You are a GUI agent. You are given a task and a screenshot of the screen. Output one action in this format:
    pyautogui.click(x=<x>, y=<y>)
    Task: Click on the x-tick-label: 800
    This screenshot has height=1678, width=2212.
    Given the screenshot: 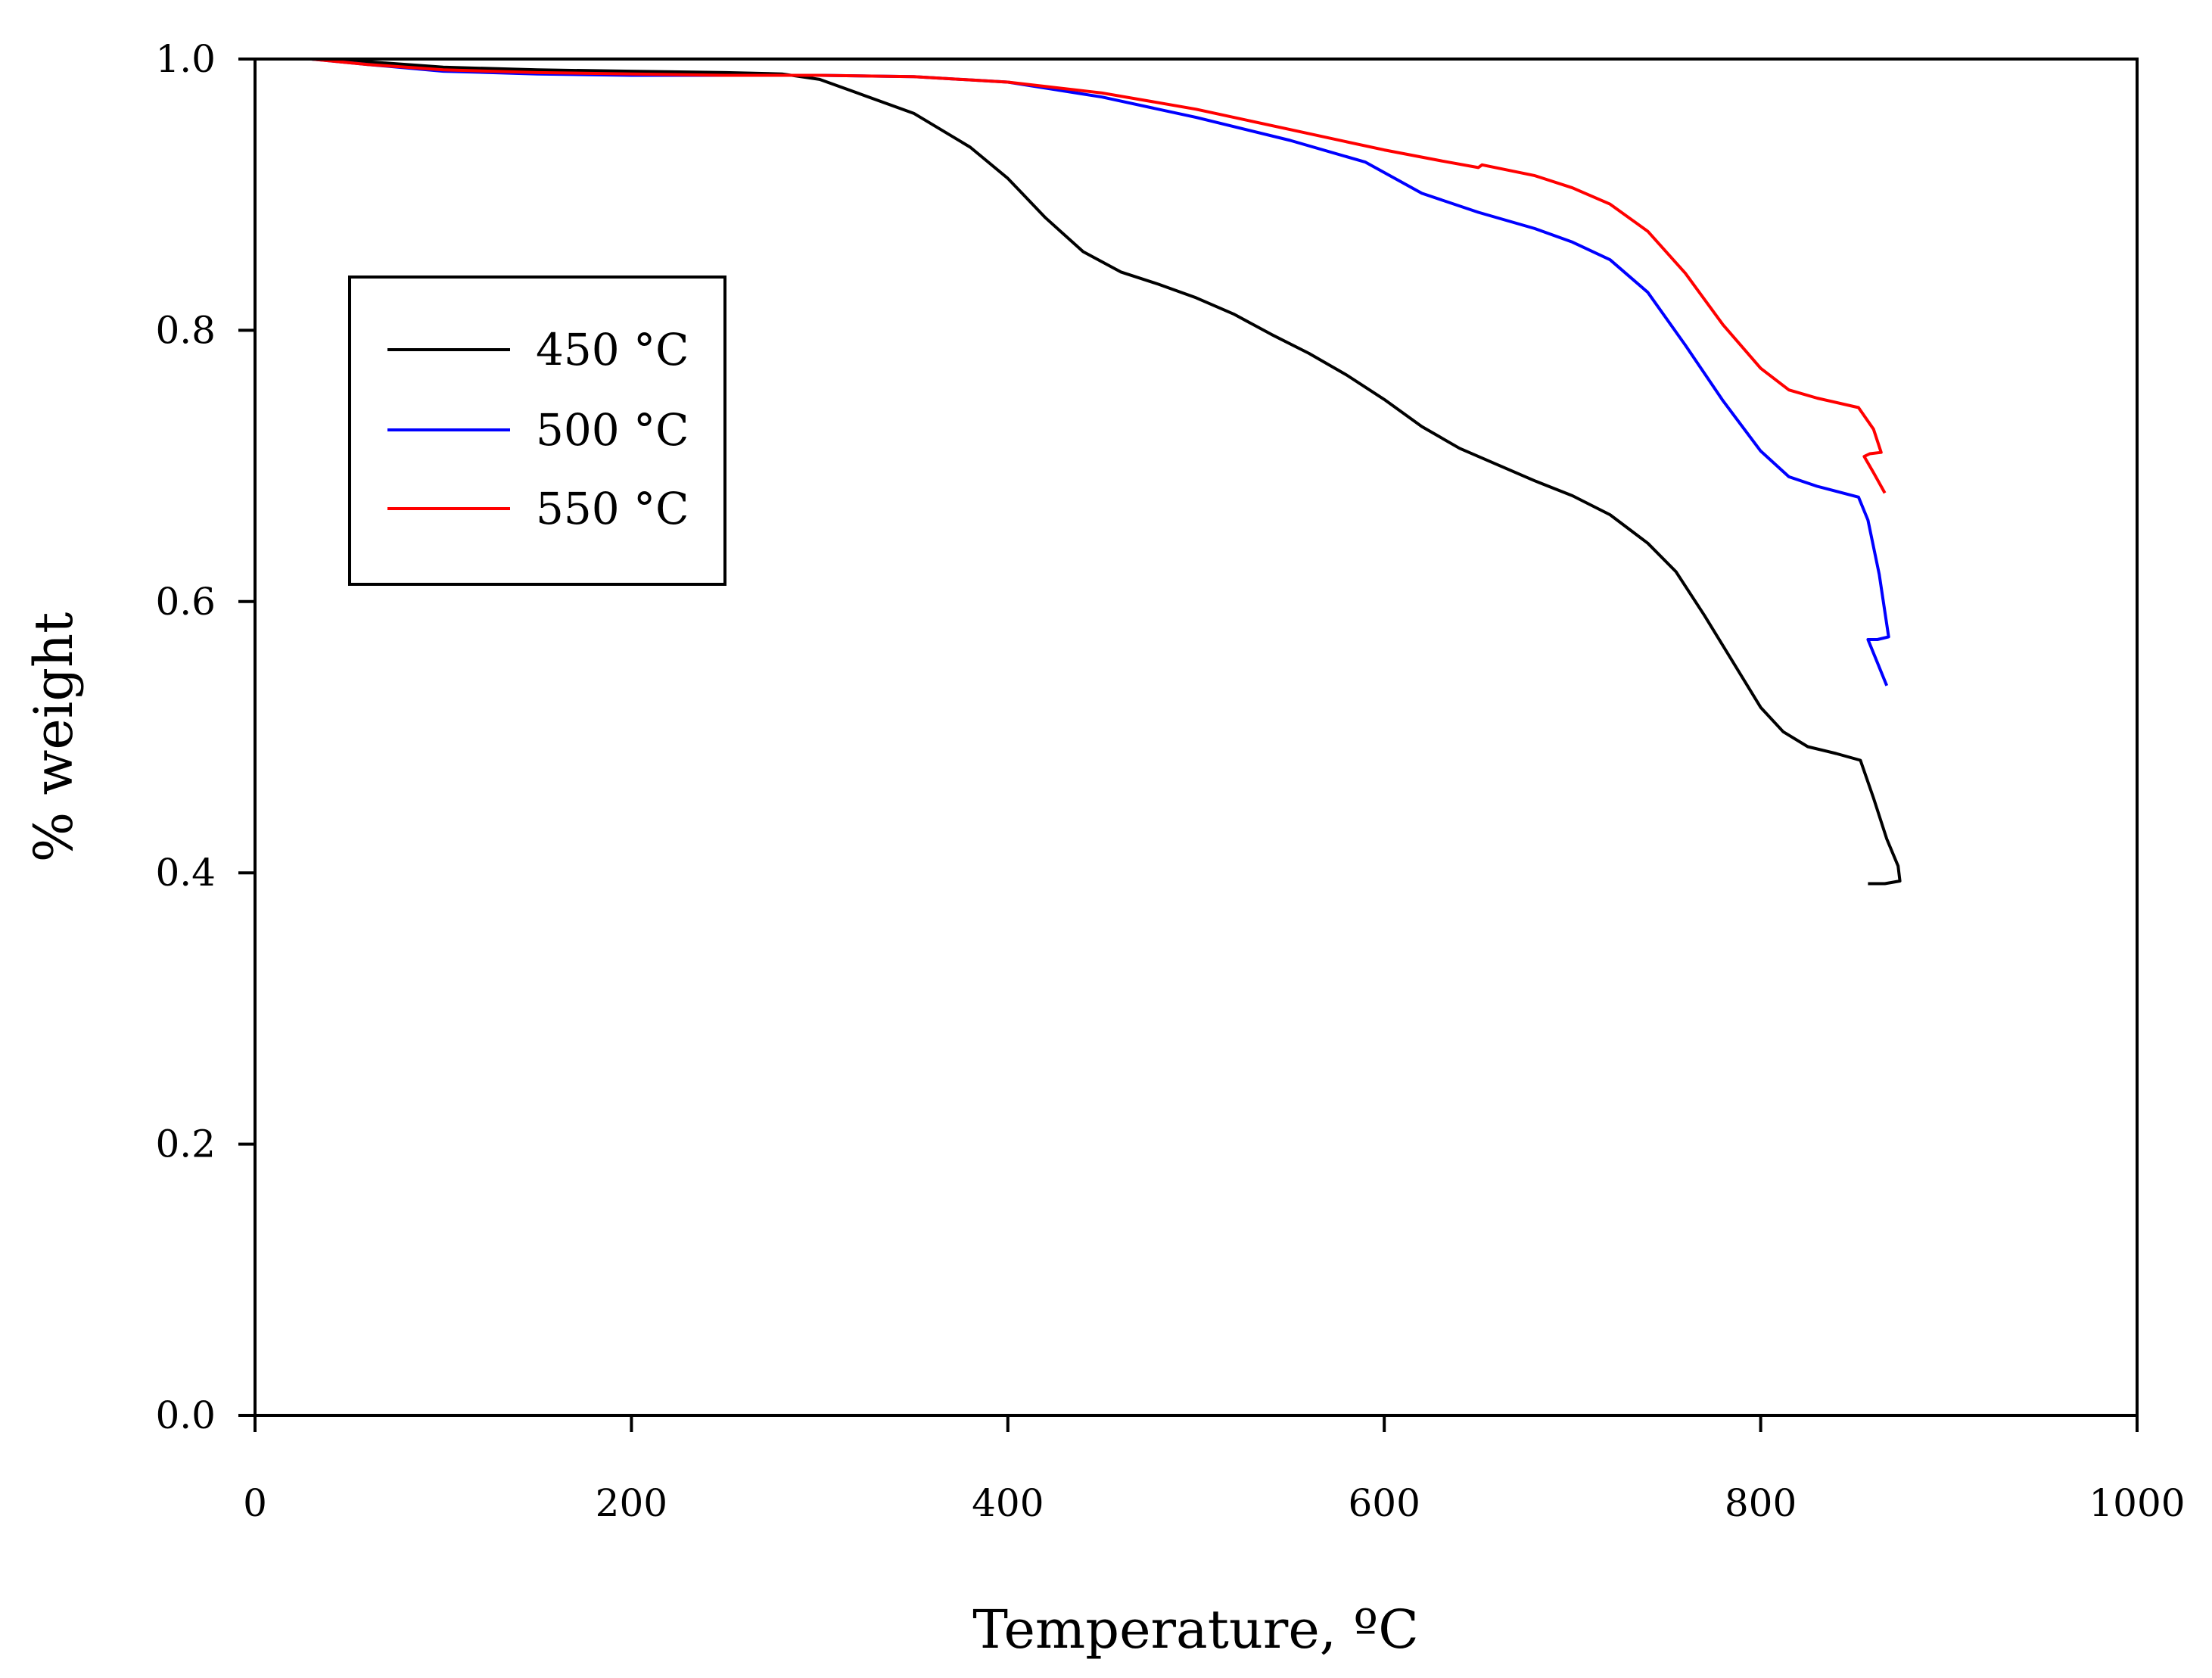 What is the action you would take?
    pyautogui.click(x=1761, y=1503)
    